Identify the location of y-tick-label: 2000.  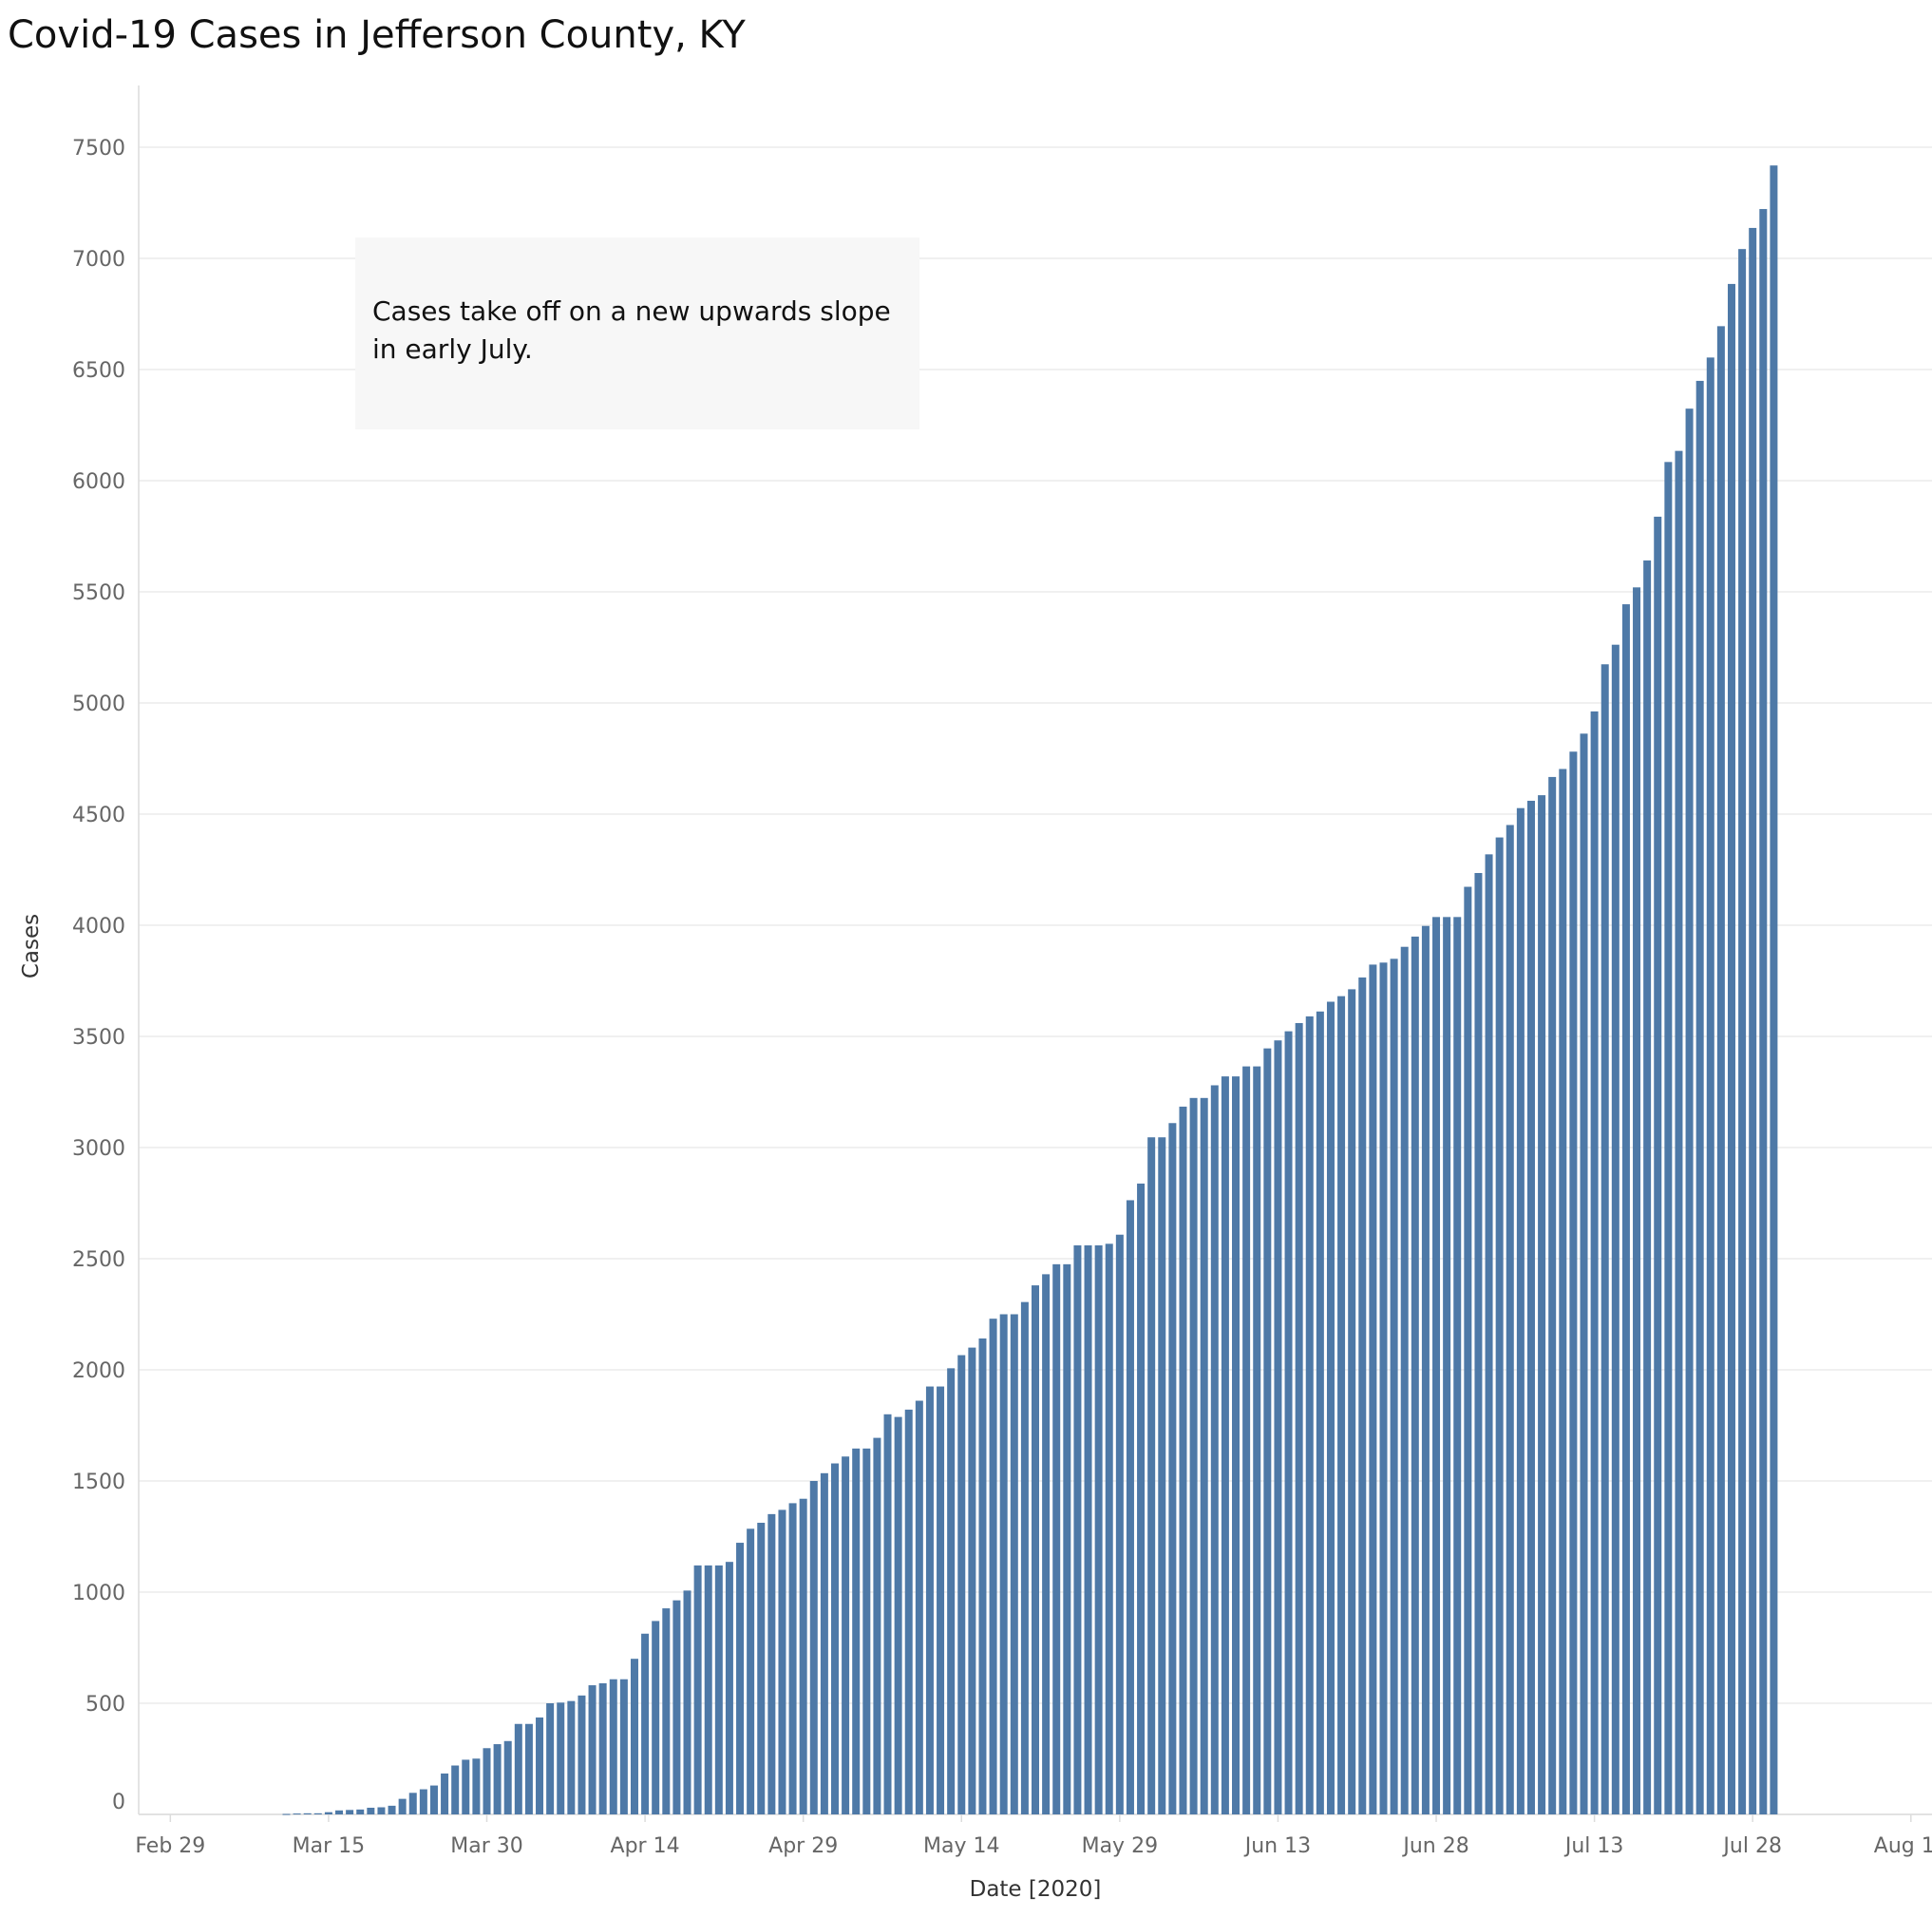
(98, 1371).